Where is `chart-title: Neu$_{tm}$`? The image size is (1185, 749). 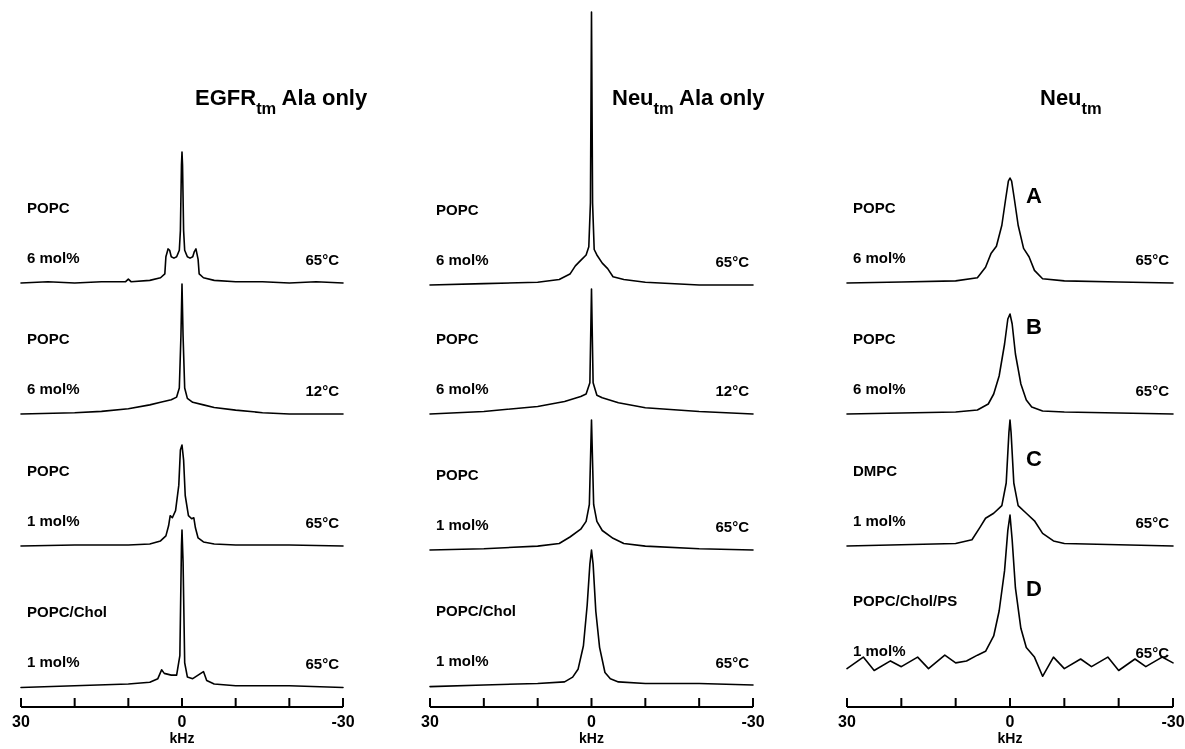
chart-title: Neu$_{tm}$ is located at coordinates (1071, 101).